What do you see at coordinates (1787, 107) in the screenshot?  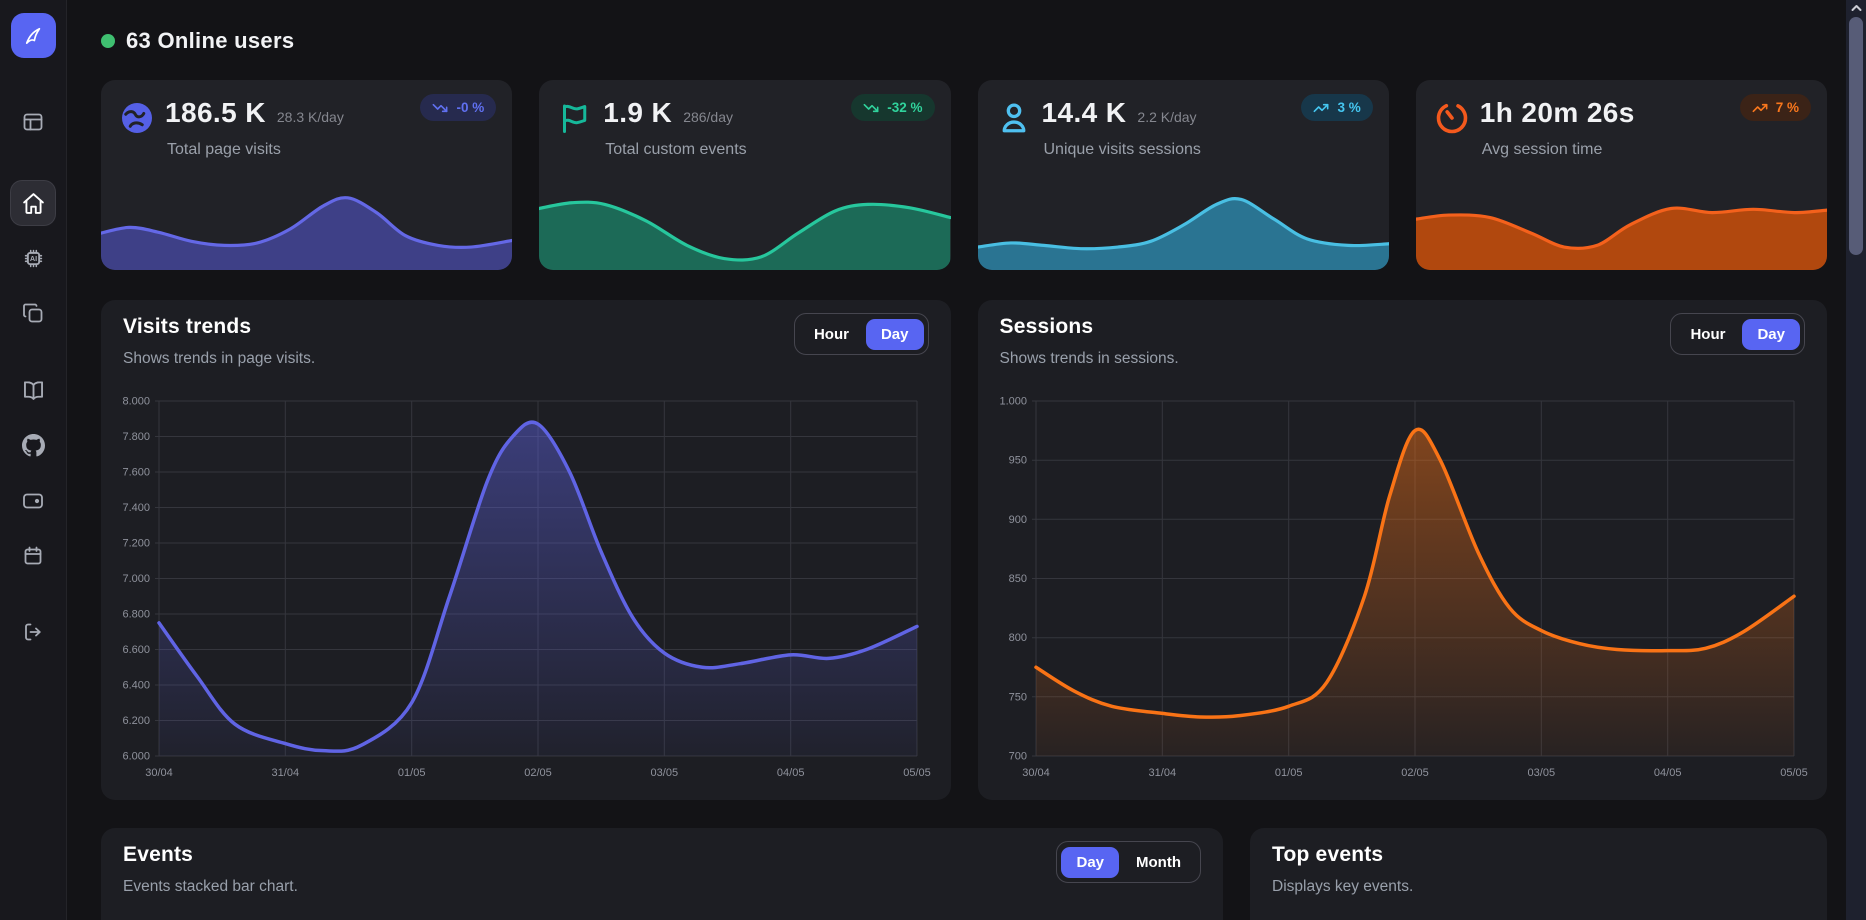 I see `trend-badge-text: 7 %` at bounding box center [1787, 107].